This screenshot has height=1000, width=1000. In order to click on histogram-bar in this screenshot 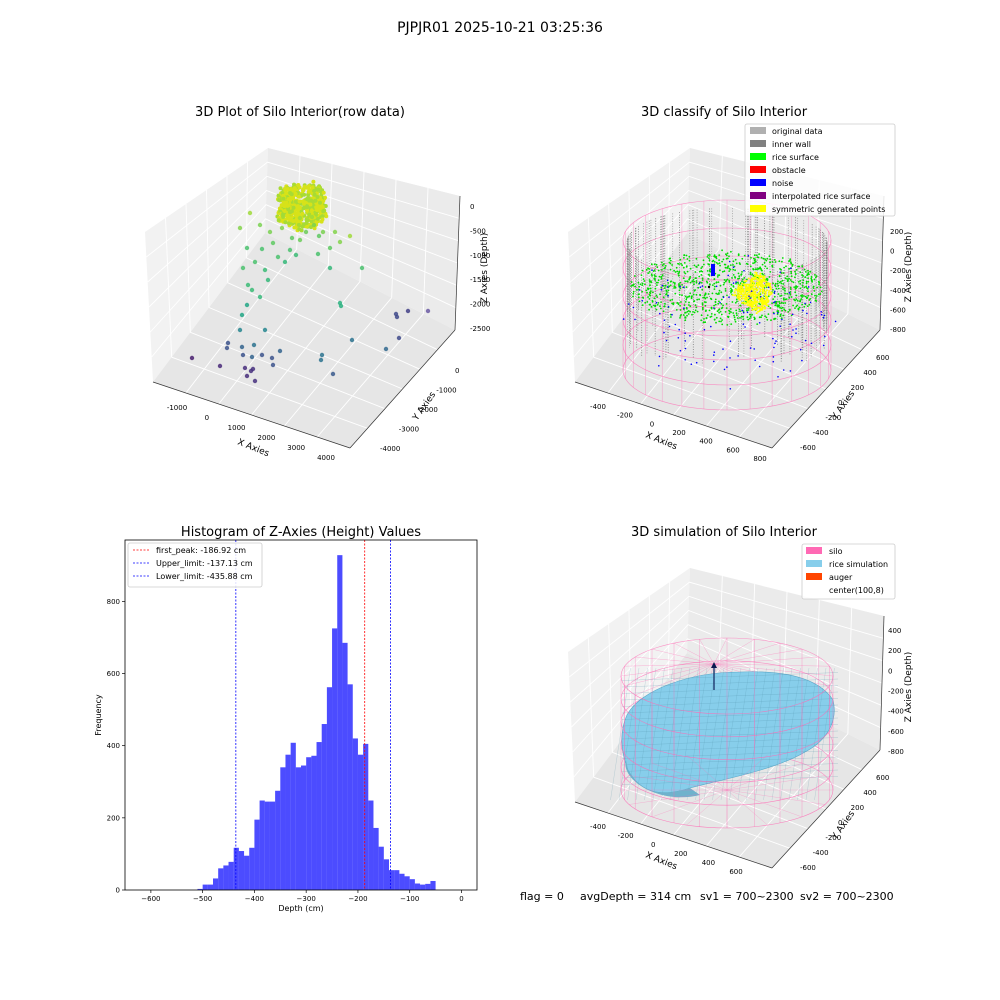, I will do `click(407, 883)`.